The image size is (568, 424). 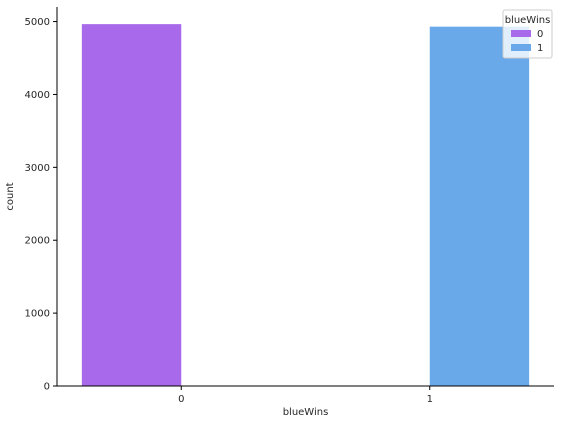 I want to click on y-tick-label: 5000, so click(x=37, y=22).